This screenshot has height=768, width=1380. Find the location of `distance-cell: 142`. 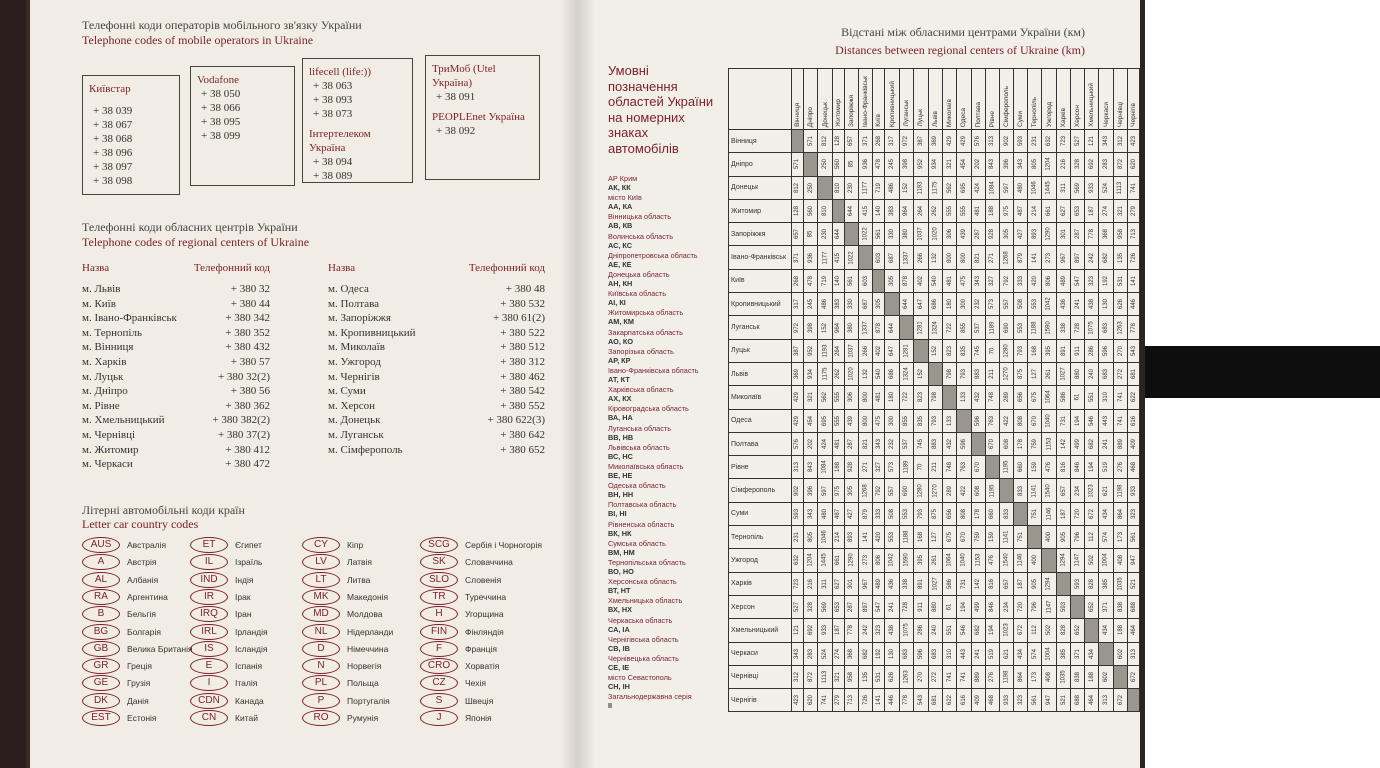

distance-cell: 142 is located at coordinates (978, 583).